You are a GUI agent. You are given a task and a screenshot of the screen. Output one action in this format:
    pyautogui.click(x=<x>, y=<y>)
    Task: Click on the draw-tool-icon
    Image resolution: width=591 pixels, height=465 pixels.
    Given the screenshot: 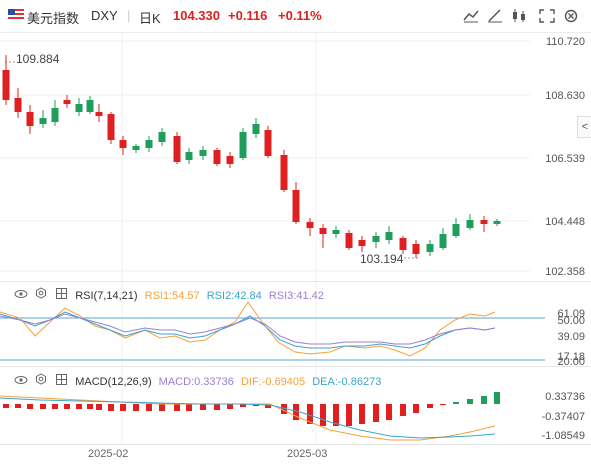 What is the action you would take?
    pyautogui.click(x=495, y=16)
    